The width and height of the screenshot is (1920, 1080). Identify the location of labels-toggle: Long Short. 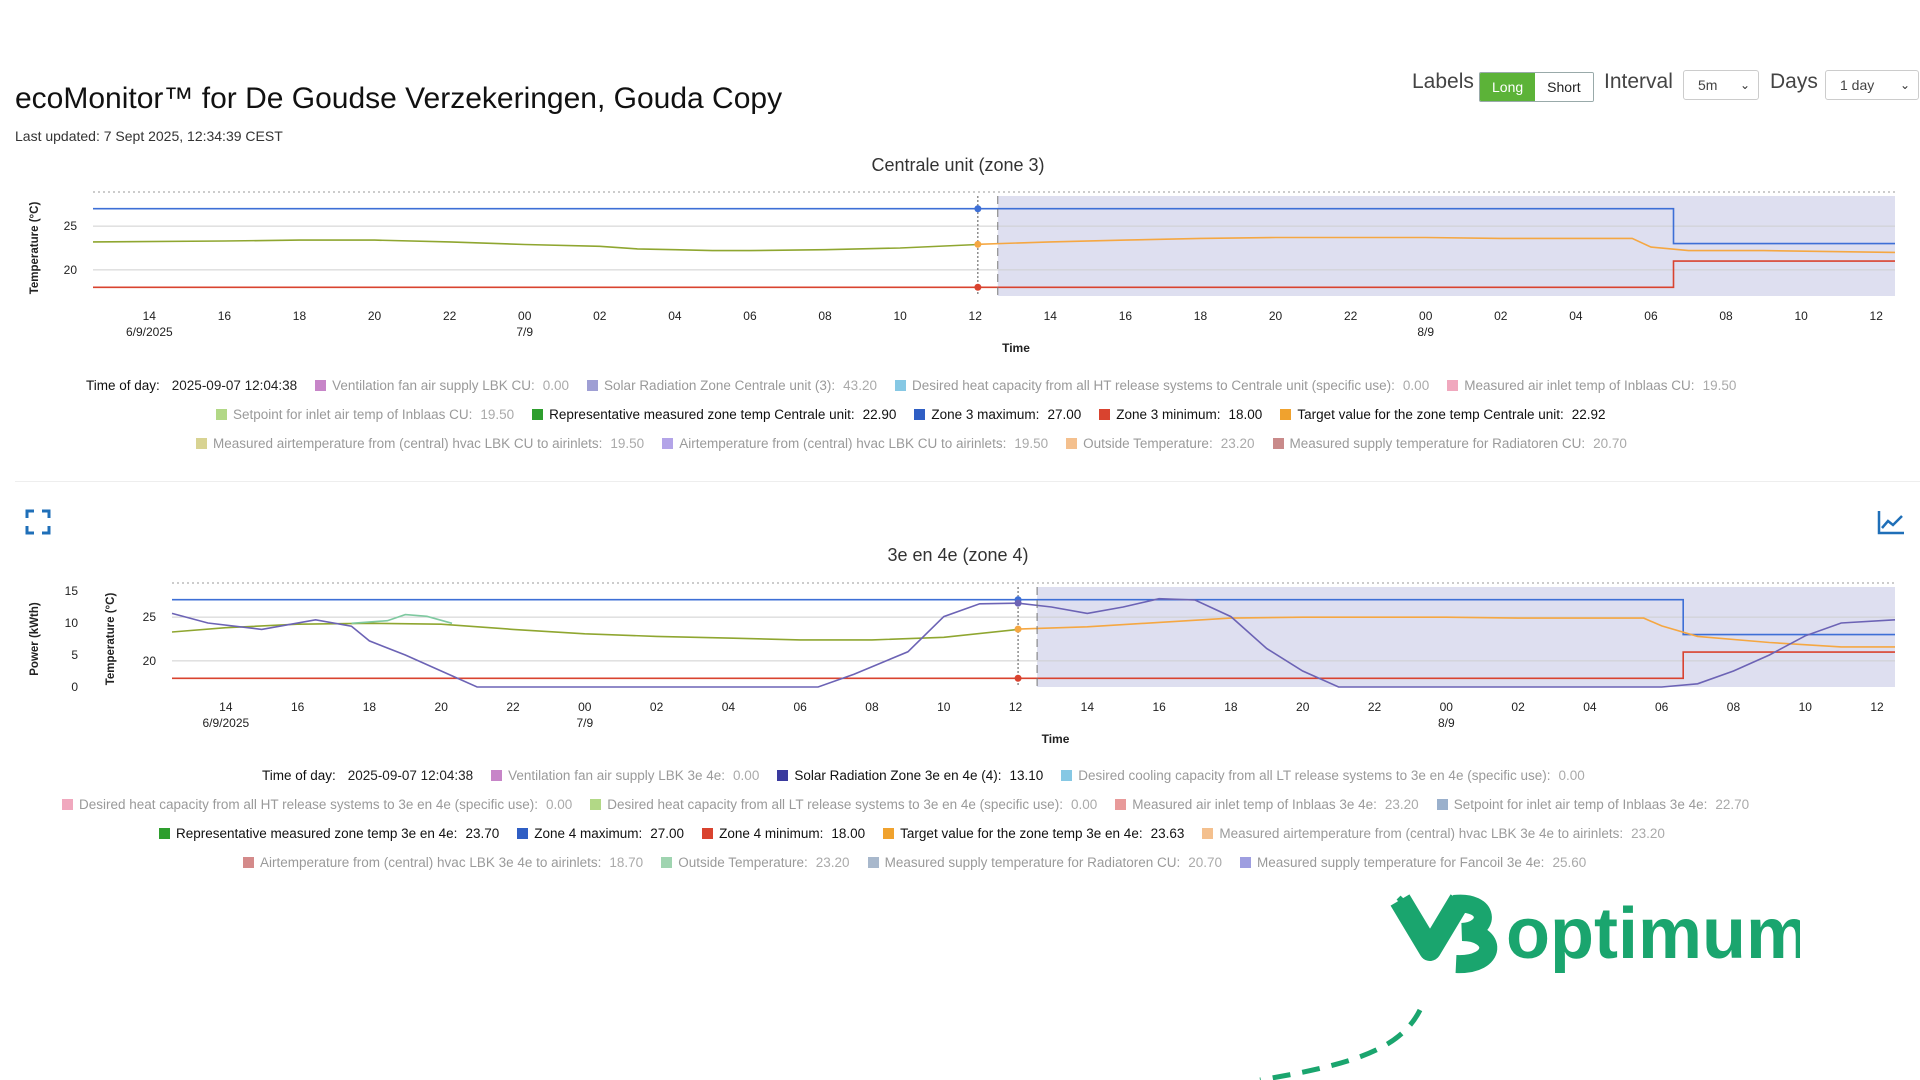
(1536, 87).